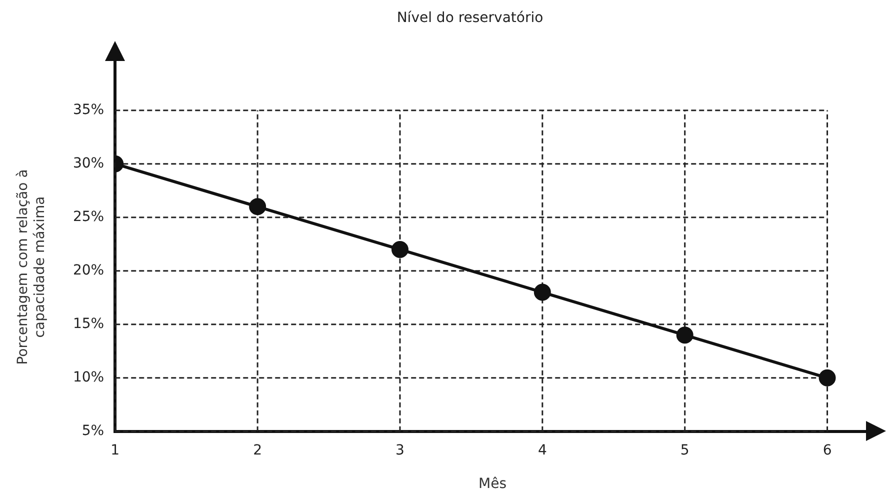 The width and height of the screenshot is (890, 502). Describe the element at coordinates (88, 270) in the screenshot. I see `y-tick-label: 20%` at that location.